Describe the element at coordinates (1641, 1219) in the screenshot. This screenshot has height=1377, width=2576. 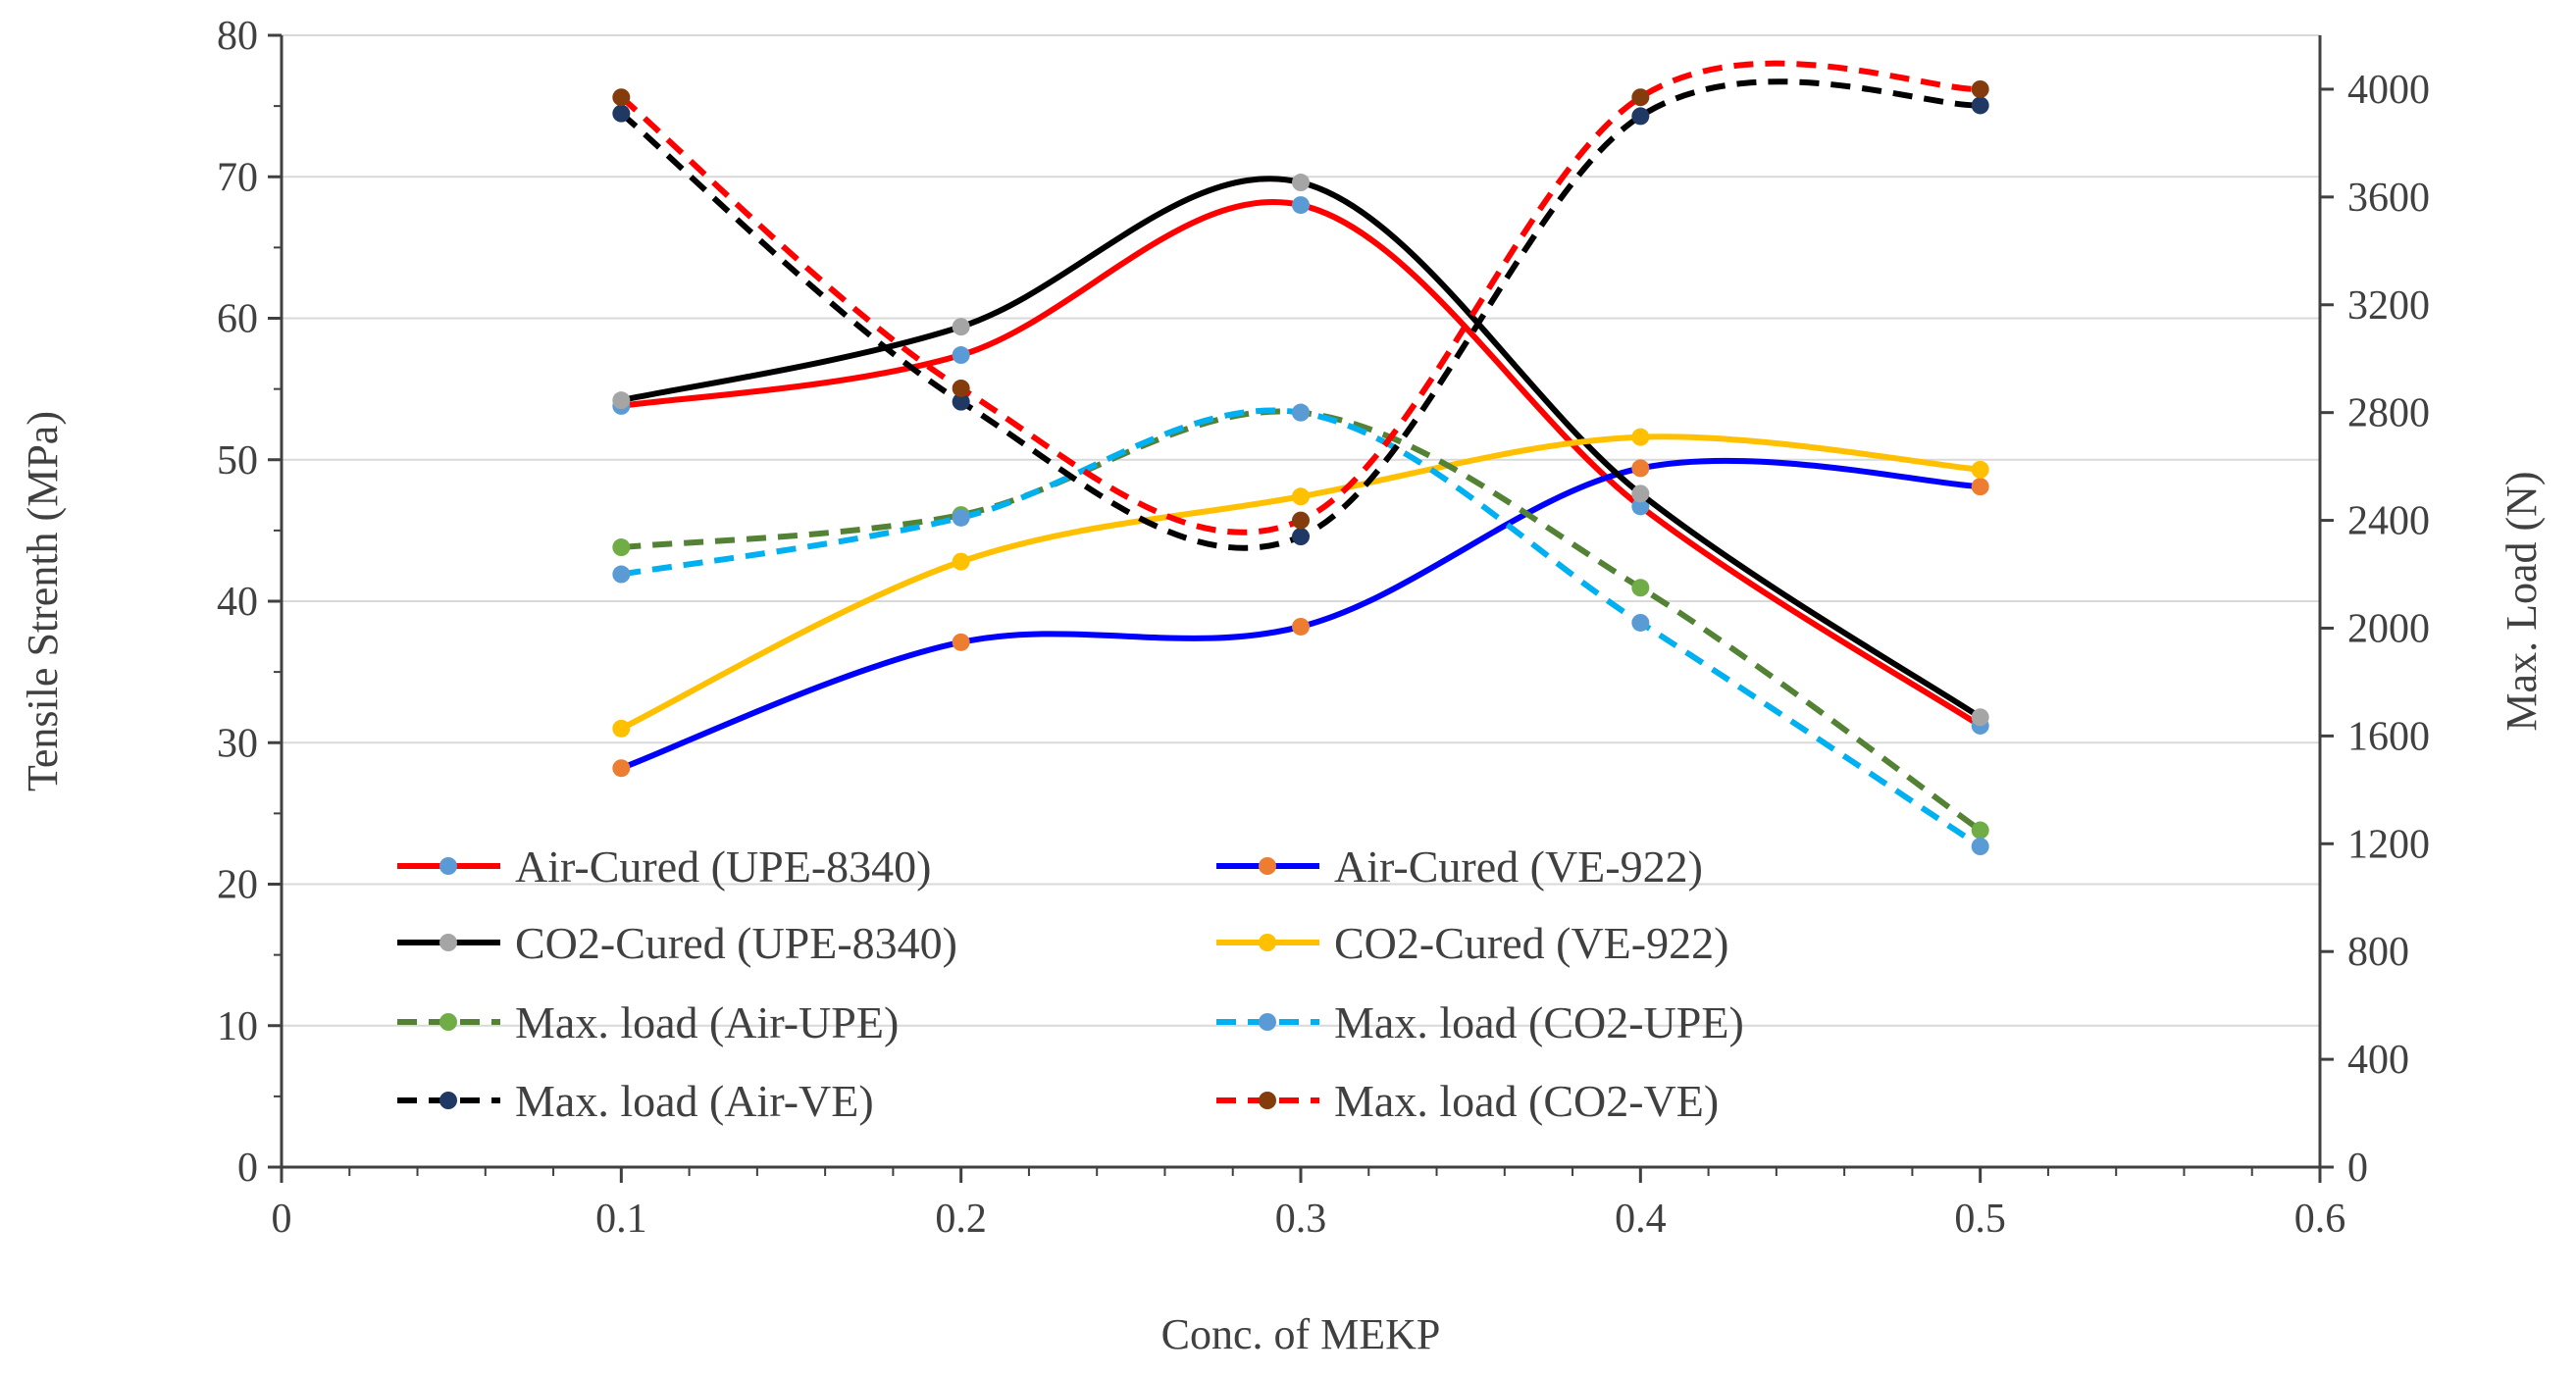
I see `x-tick-label: 0.4` at that location.